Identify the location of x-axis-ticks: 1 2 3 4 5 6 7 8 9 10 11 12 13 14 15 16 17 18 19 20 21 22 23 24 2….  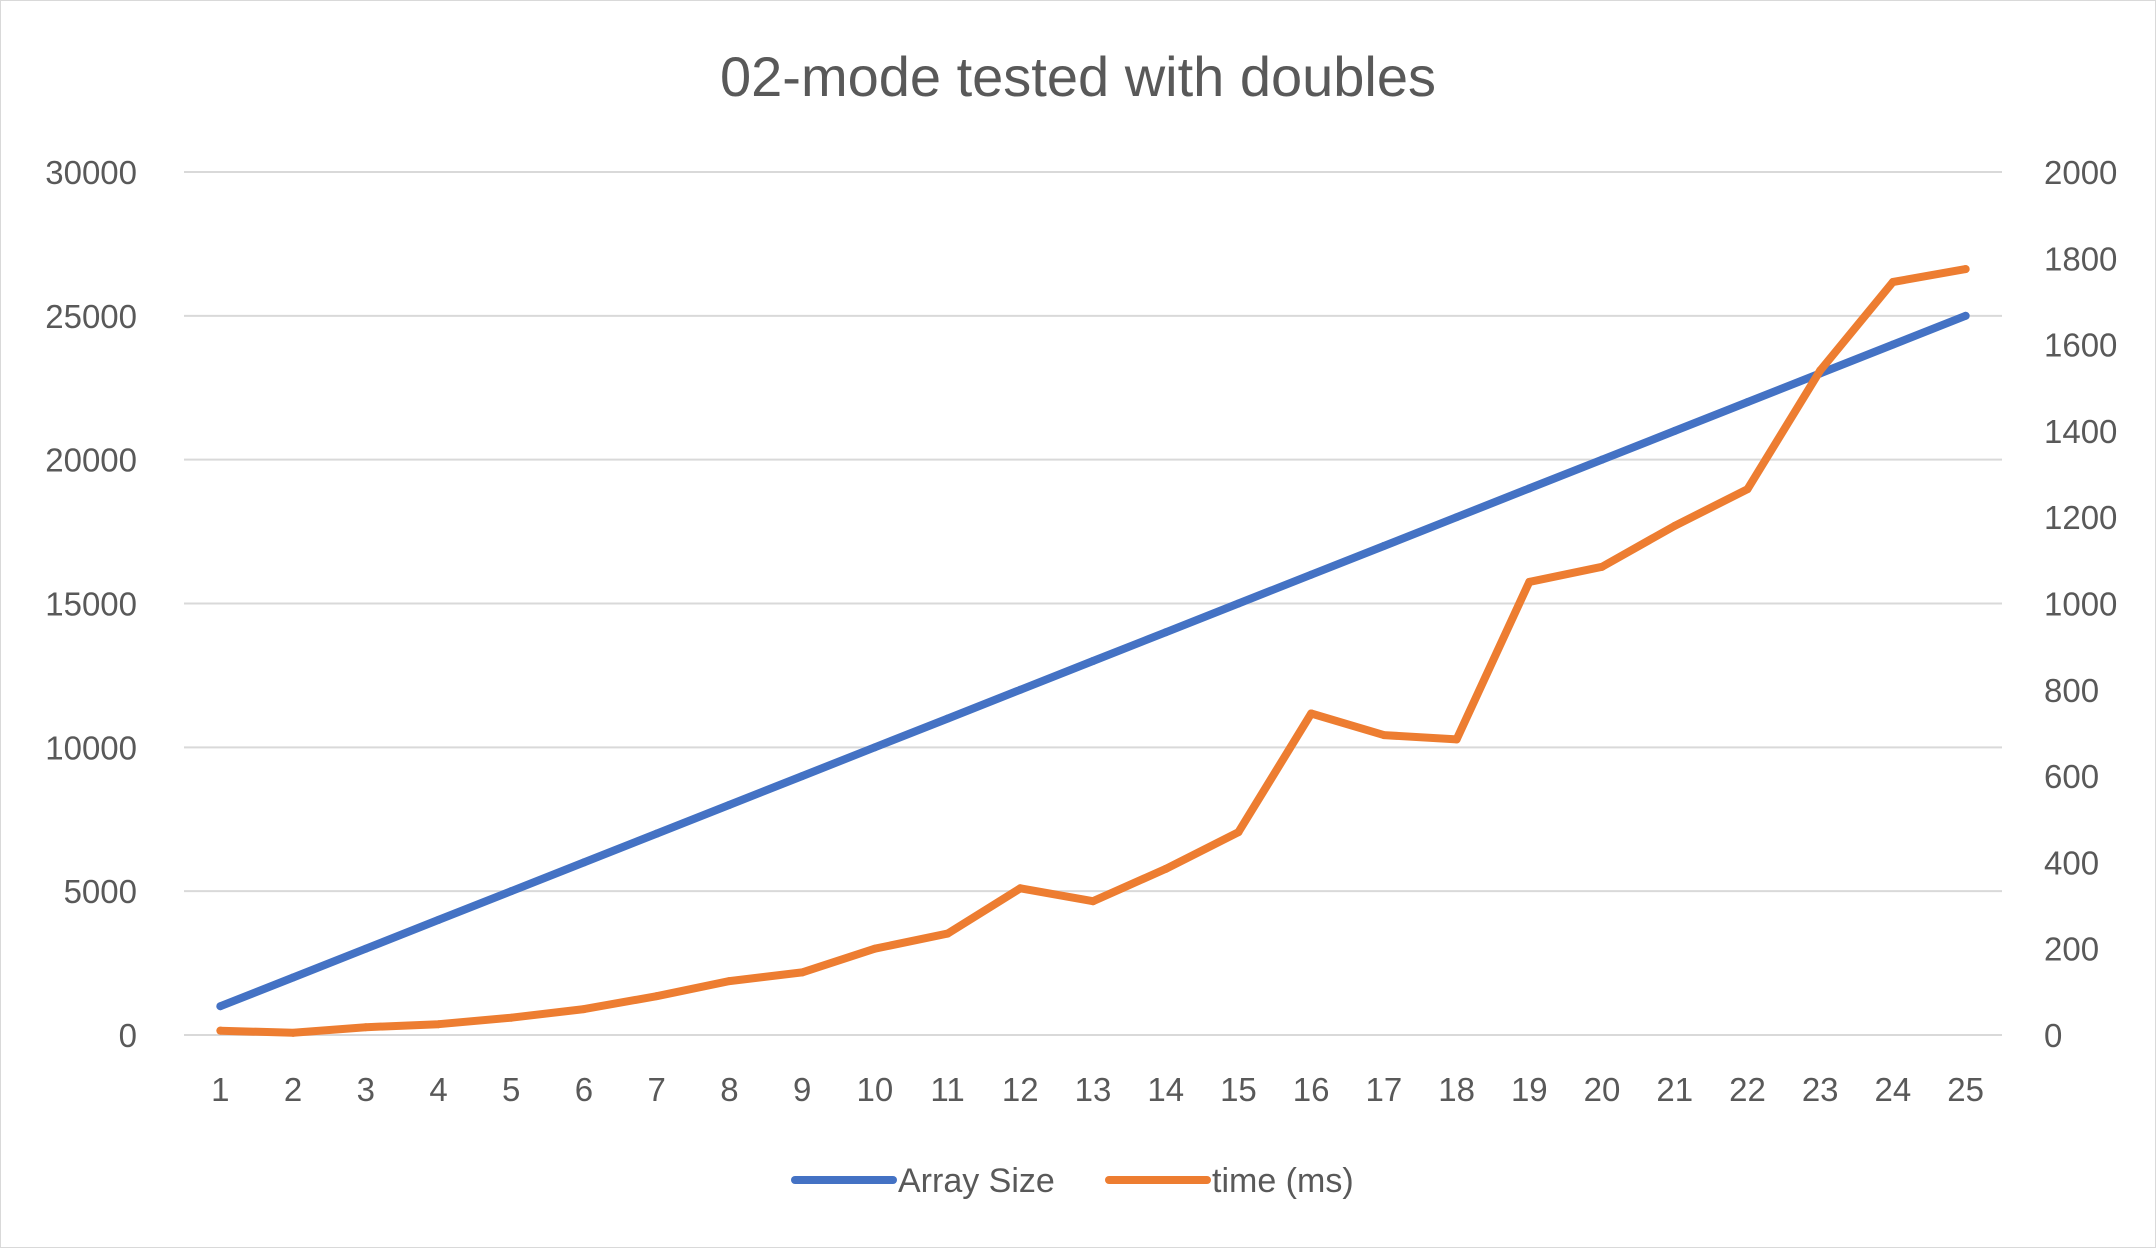
(1097, 1089).